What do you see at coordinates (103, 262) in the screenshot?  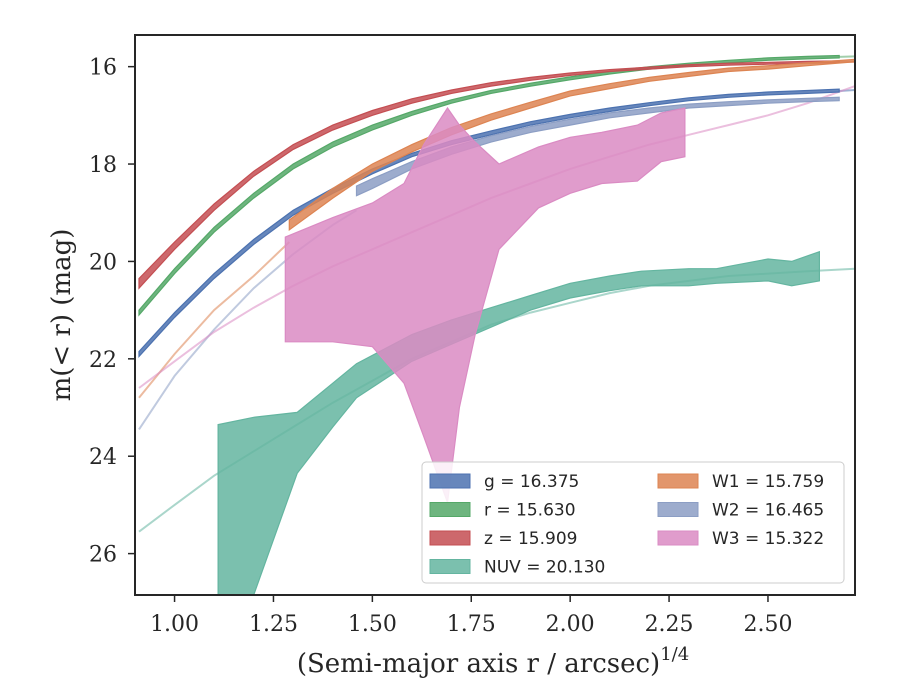 I see `y-tick-label: 20` at bounding box center [103, 262].